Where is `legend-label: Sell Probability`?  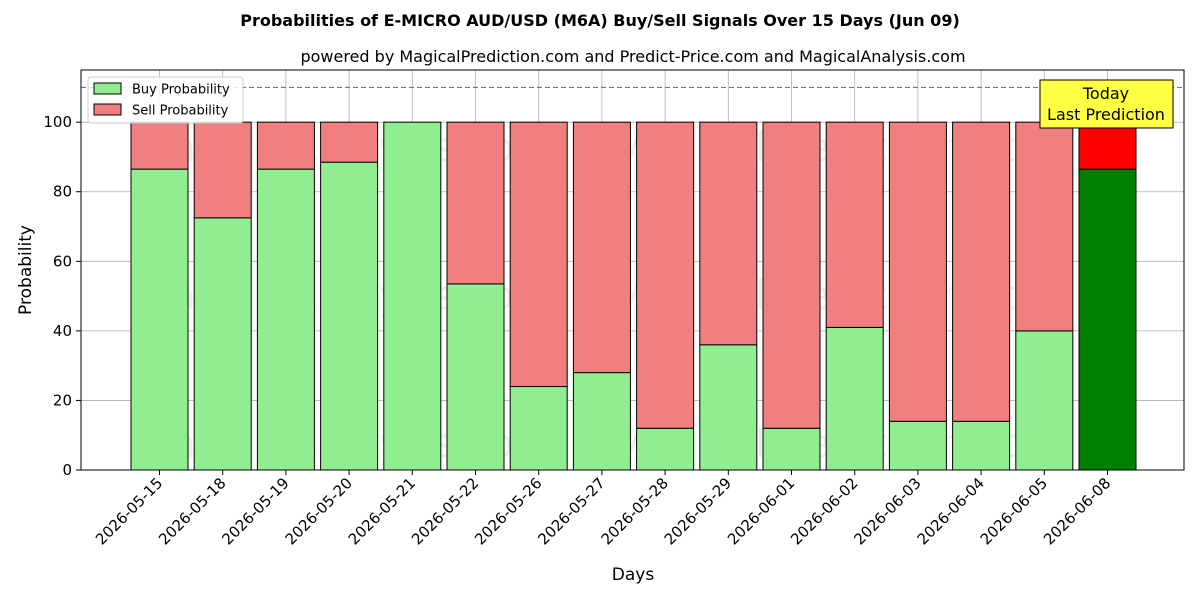
legend-label: Sell Probability is located at coordinates (180, 111).